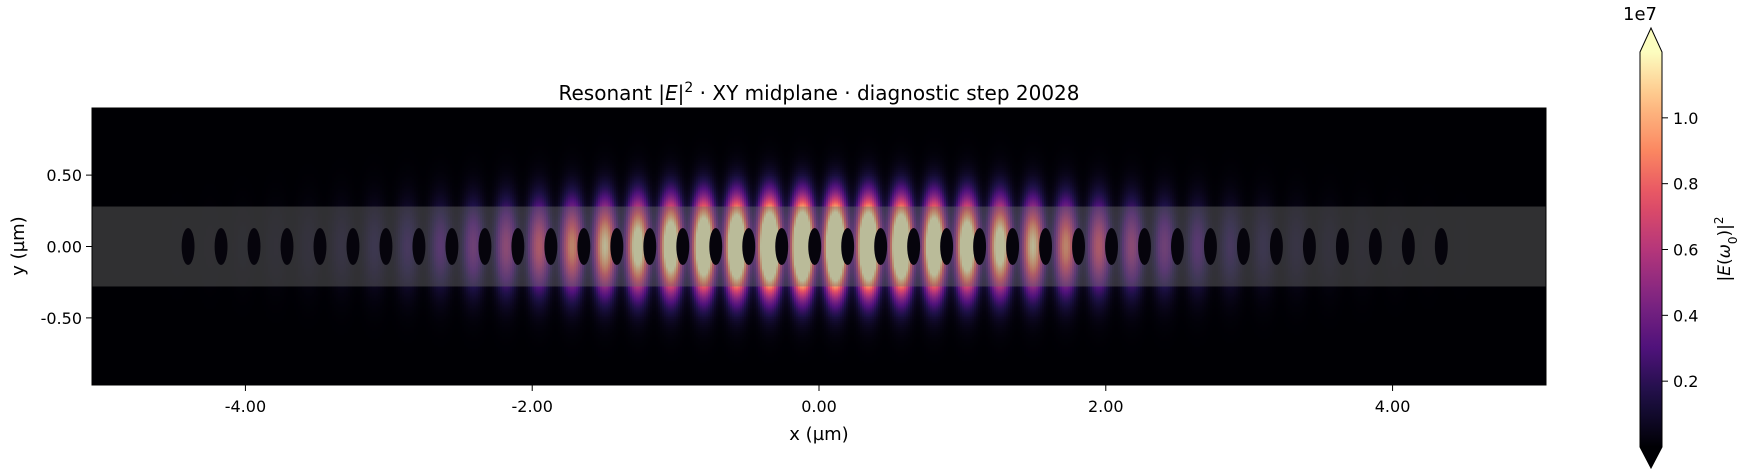 The width and height of the screenshot is (1738, 470). What do you see at coordinates (1685, 184) in the screenshot?
I see `colorbar-tick-label: 0.8` at bounding box center [1685, 184].